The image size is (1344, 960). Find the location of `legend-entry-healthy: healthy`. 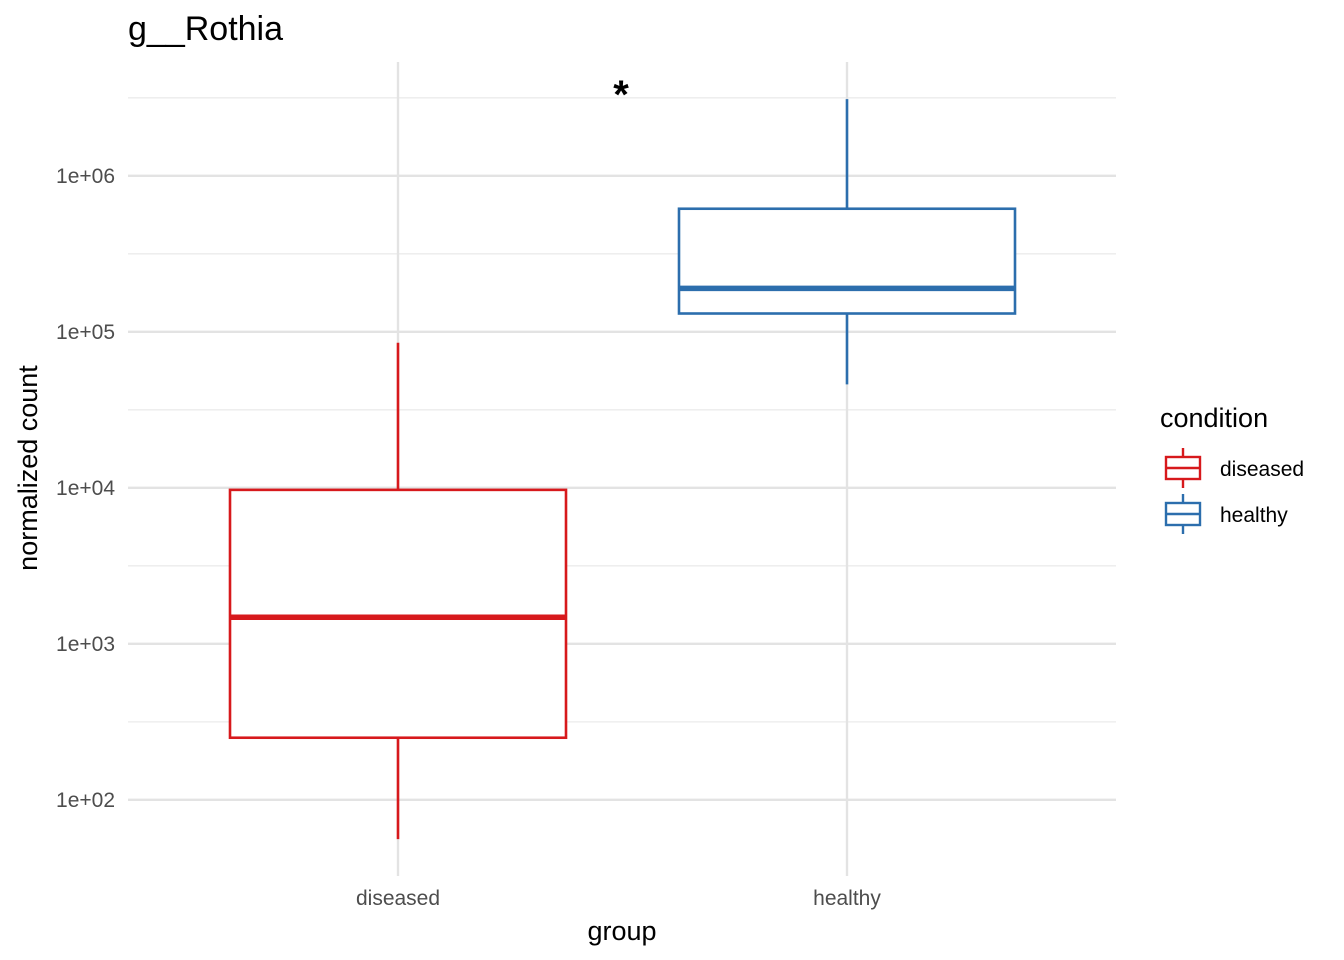

legend-entry-healthy: healthy is located at coordinates (1226, 514).